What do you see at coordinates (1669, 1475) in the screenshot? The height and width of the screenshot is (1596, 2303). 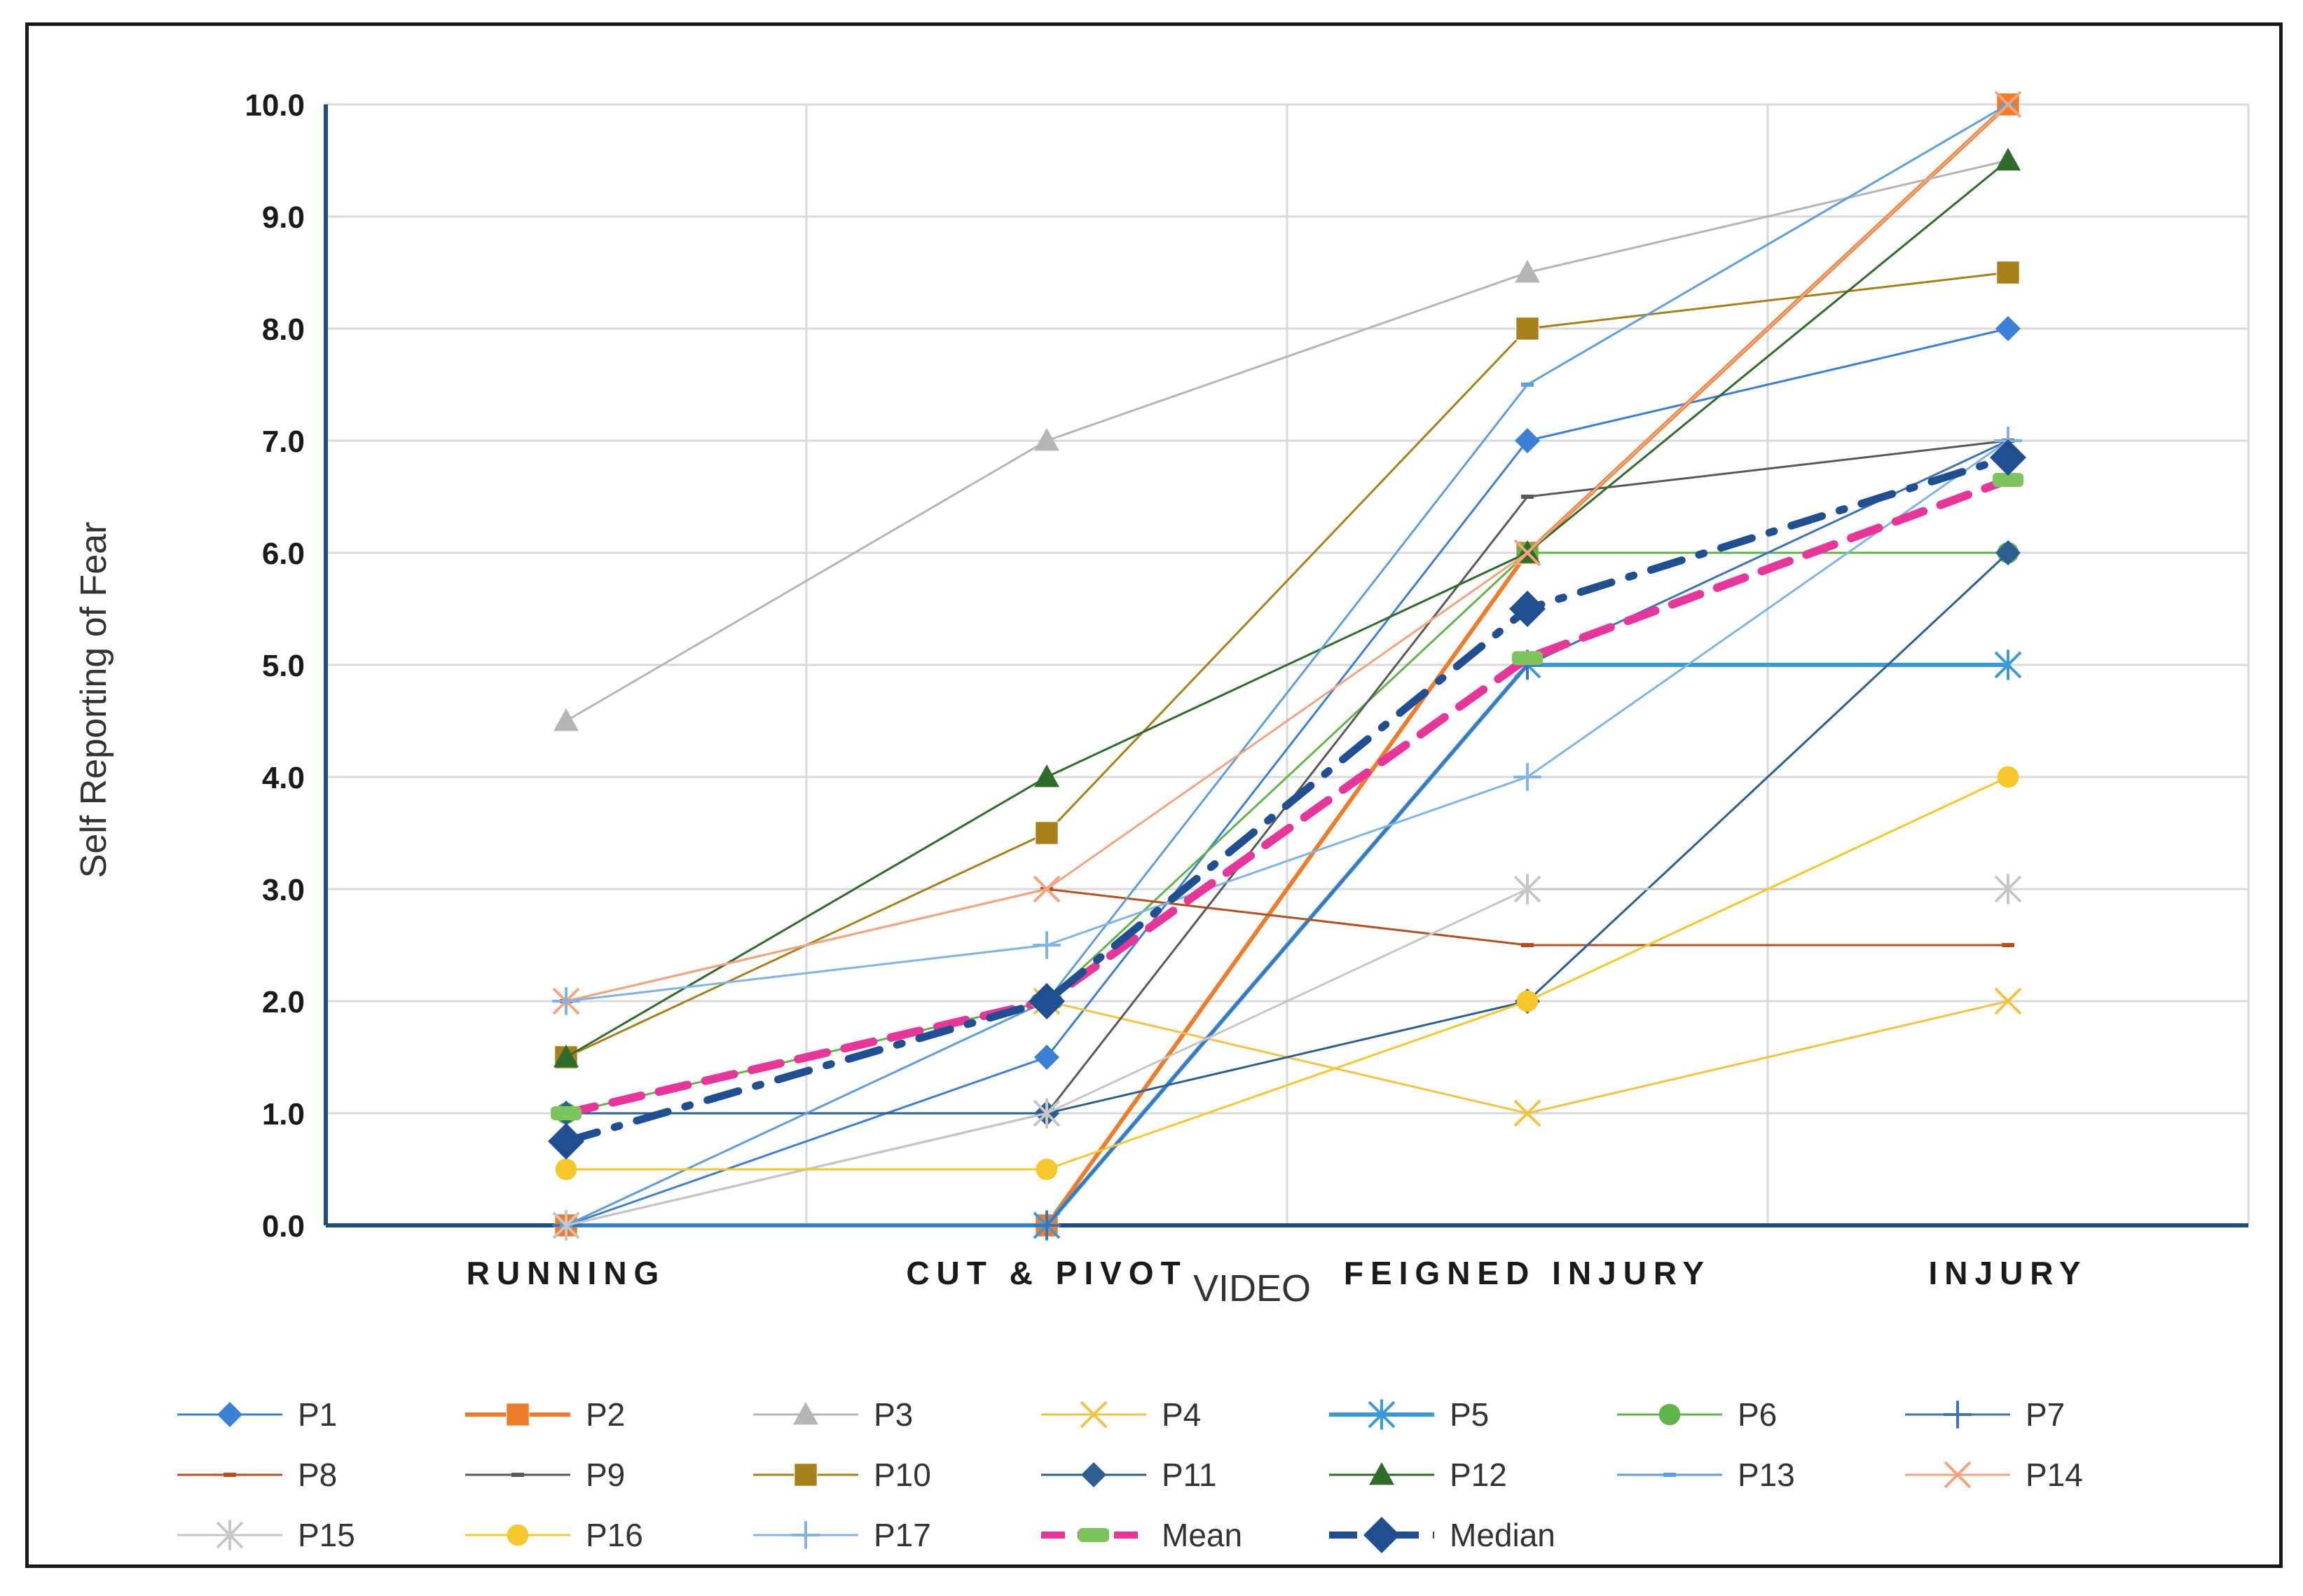 I see `legend-marker-p13` at bounding box center [1669, 1475].